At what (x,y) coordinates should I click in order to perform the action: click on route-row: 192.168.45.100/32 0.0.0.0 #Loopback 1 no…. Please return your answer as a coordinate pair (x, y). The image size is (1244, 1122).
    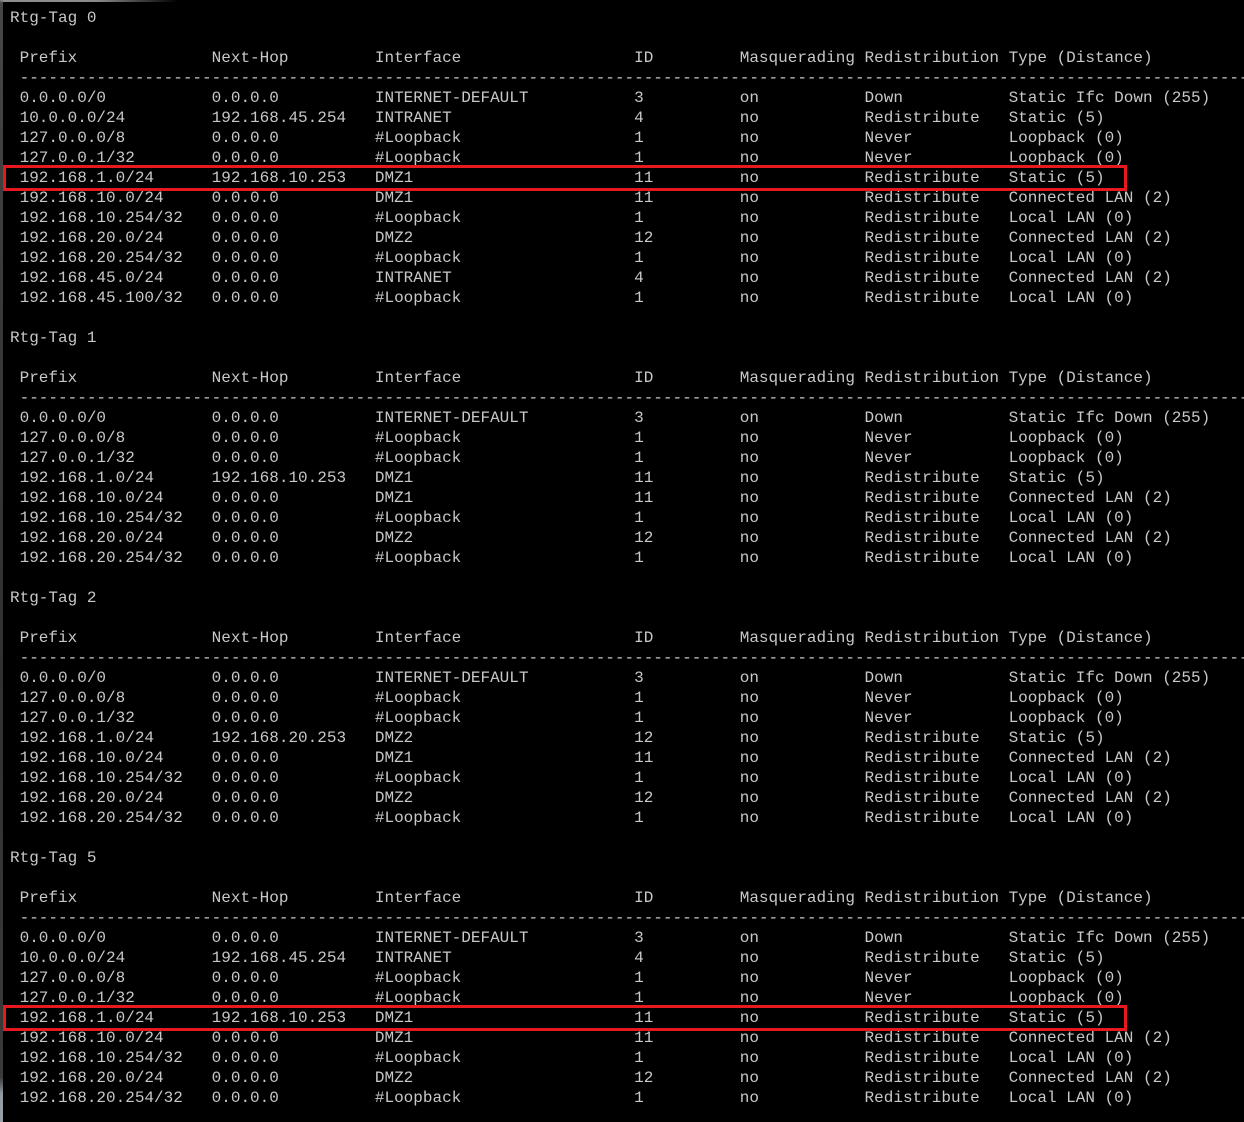
    Looking at the image, I should click on (572, 298).